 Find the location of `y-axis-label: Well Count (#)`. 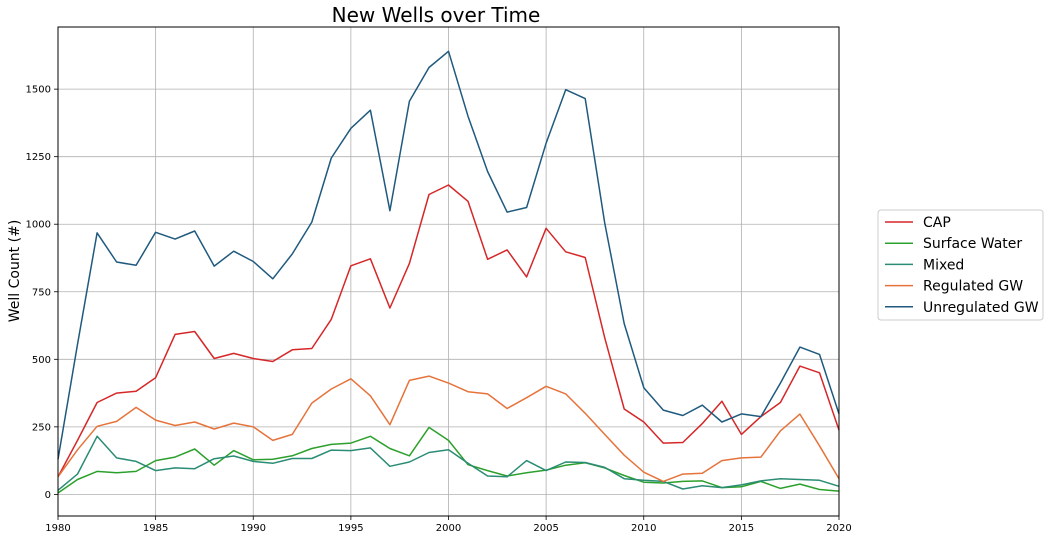

y-axis-label: Well Count (#) is located at coordinates (15, 271).